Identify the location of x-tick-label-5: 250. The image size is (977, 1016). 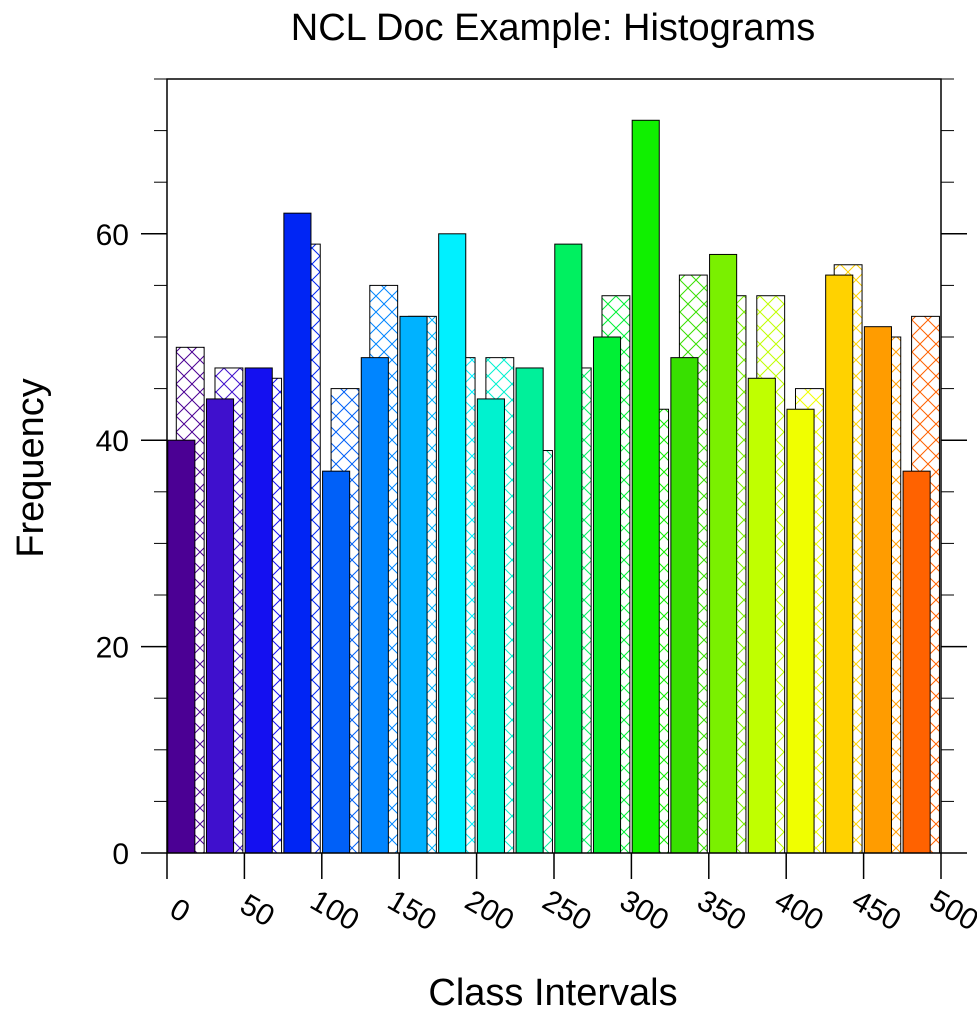
(567, 911).